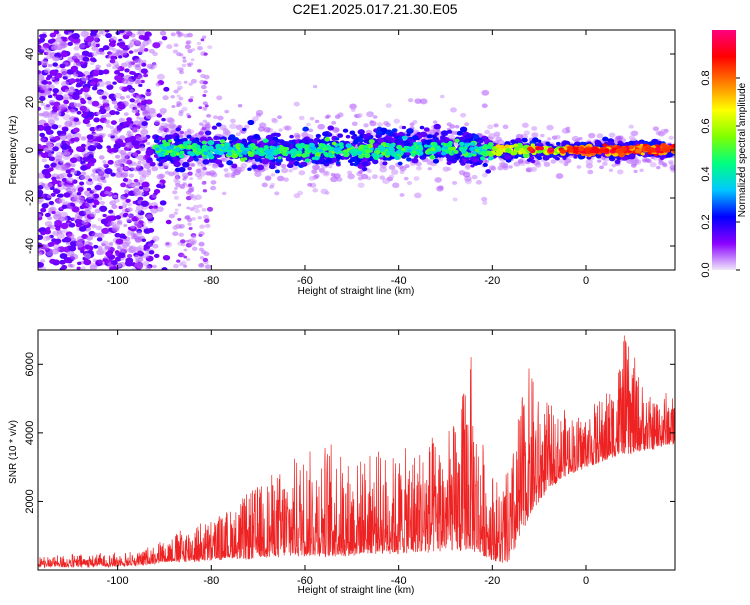 Image resolution: width=750 pixels, height=605 pixels. Describe the element at coordinates (211, 281) in the screenshot. I see `x-tick-label: -80` at that location.